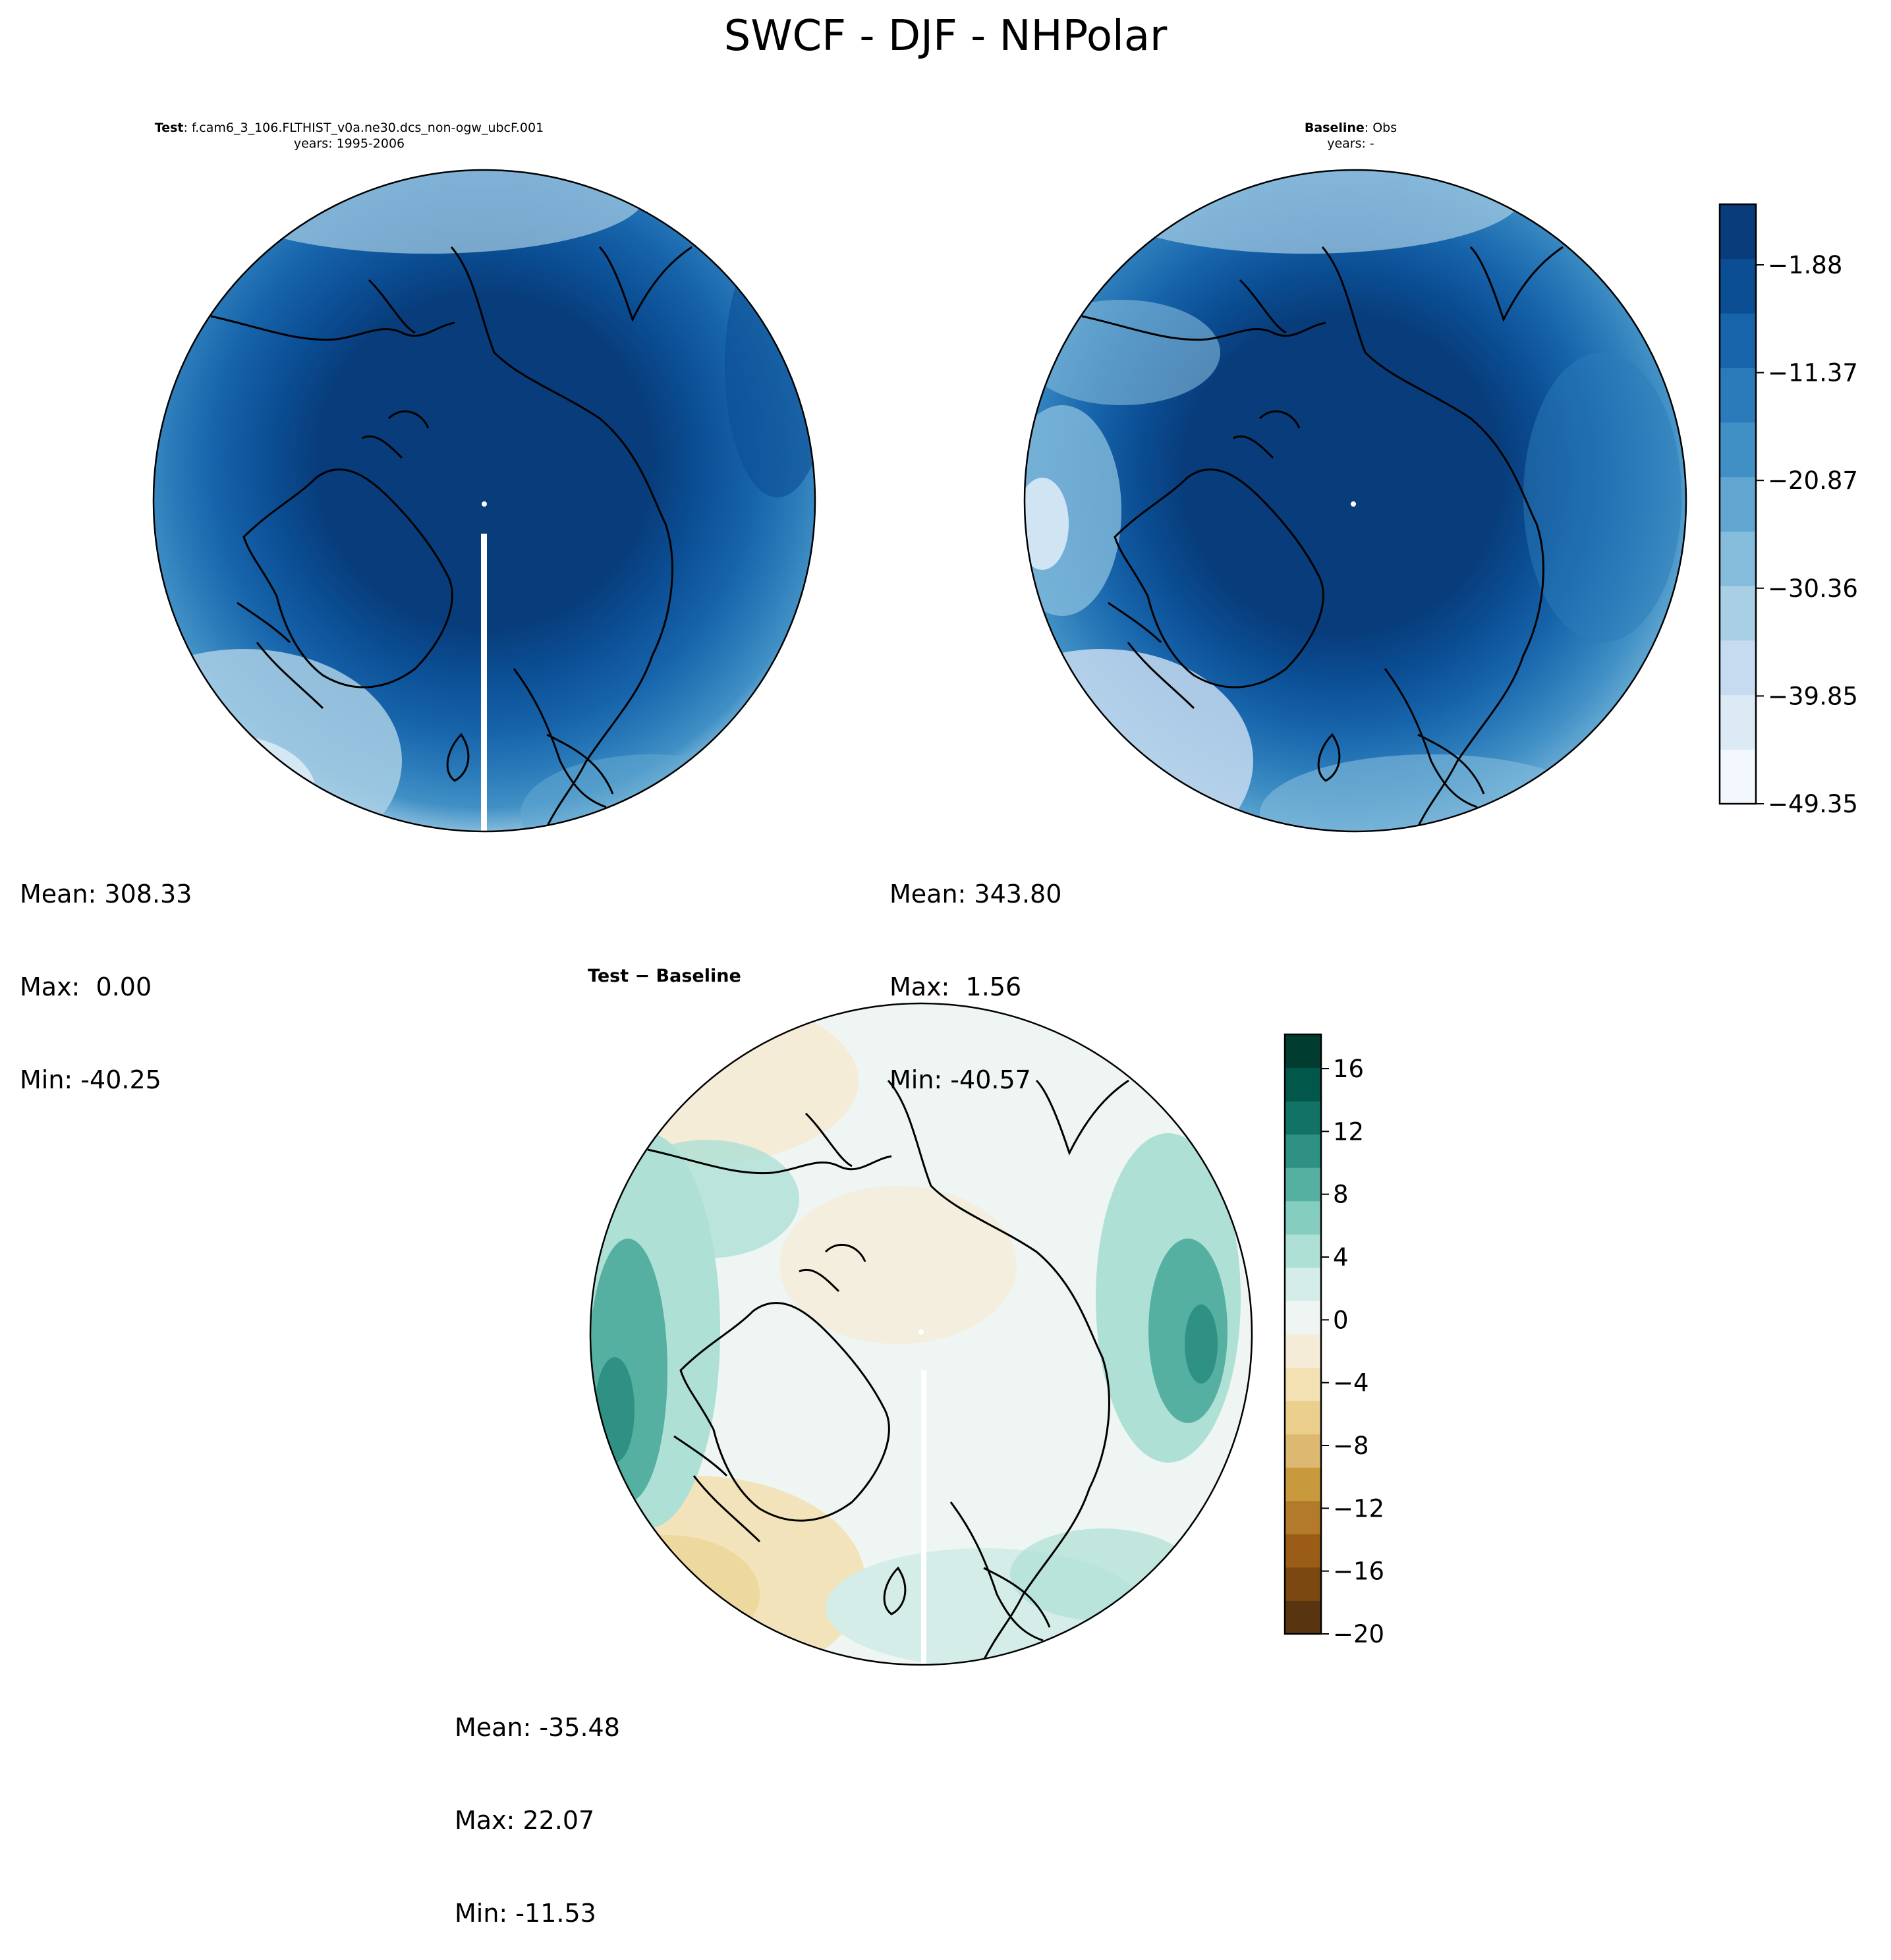 This screenshot has width=1891, height=1960. I want to click on baseline-max: Max: 1.56, so click(955, 986).